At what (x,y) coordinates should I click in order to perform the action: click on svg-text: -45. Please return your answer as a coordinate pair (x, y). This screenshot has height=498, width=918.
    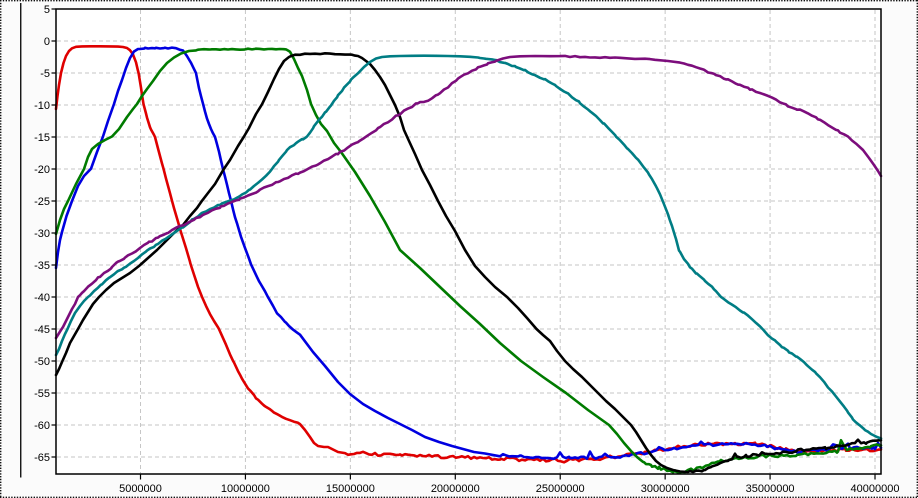
    Looking at the image, I should click on (42, 330).